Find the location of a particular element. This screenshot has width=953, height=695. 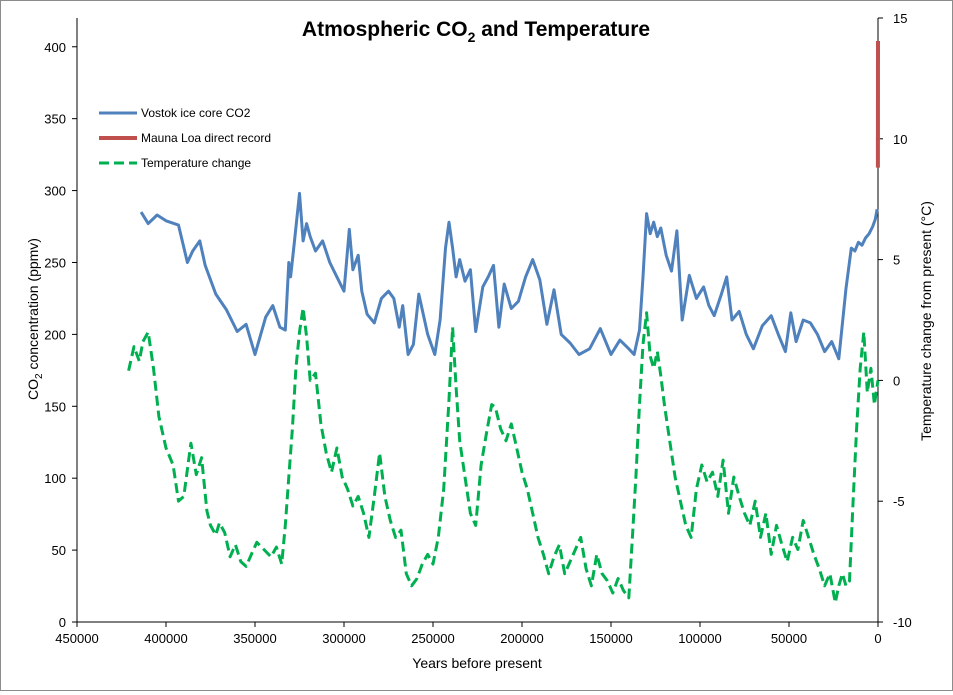

y-right-tick-label: 15 is located at coordinates (900, 18).